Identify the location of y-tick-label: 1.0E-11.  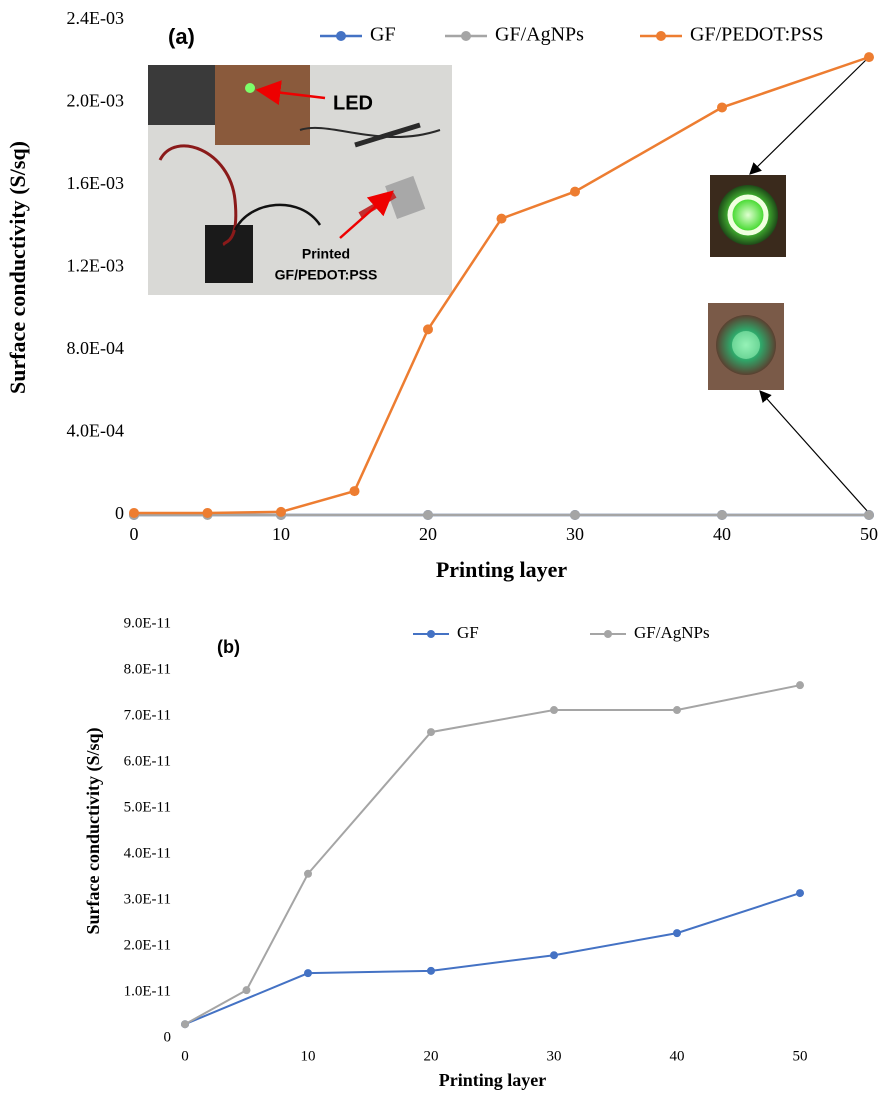
(147, 991).